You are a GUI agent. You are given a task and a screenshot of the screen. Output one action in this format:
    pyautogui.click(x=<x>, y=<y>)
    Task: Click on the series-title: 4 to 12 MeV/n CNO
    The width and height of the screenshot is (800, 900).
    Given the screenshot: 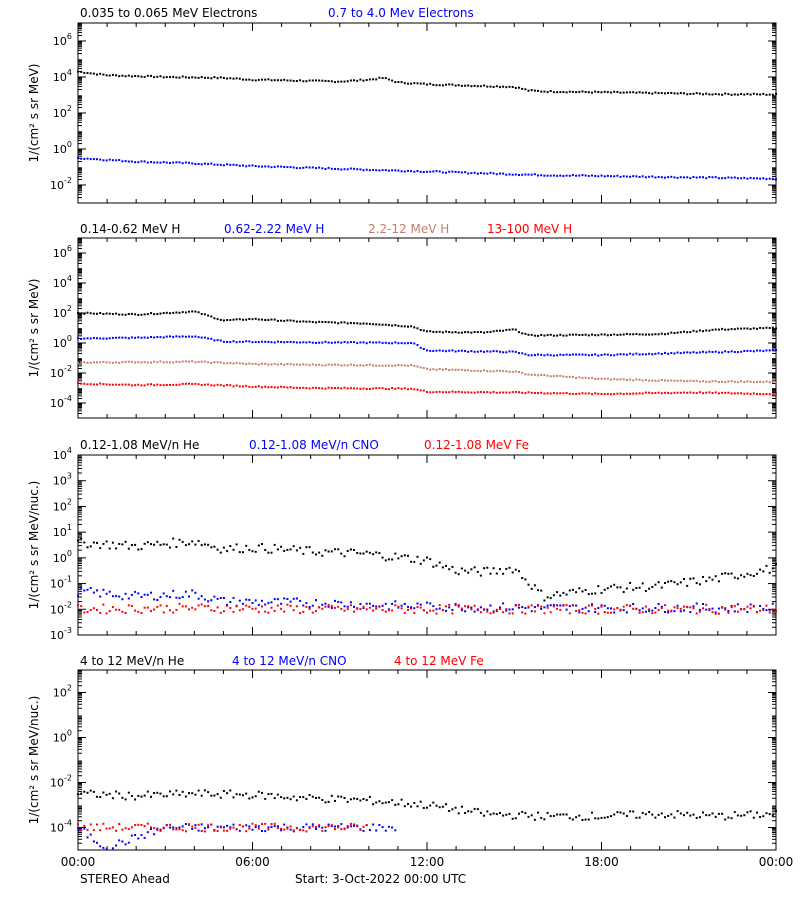 What is the action you would take?
    pyautogui.click(x=289, y=661)
    